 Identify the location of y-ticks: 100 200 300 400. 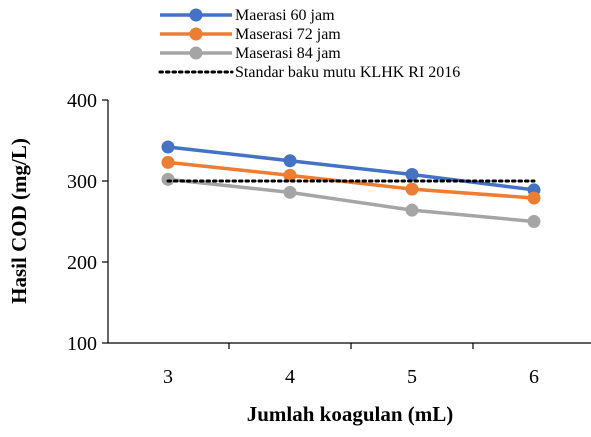
(87, 222).